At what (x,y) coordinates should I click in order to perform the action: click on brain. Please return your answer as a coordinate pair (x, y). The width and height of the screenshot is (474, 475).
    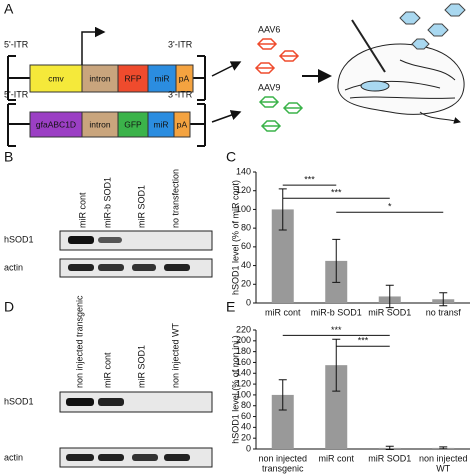
    Looking at the image, I should click on (401, 71).